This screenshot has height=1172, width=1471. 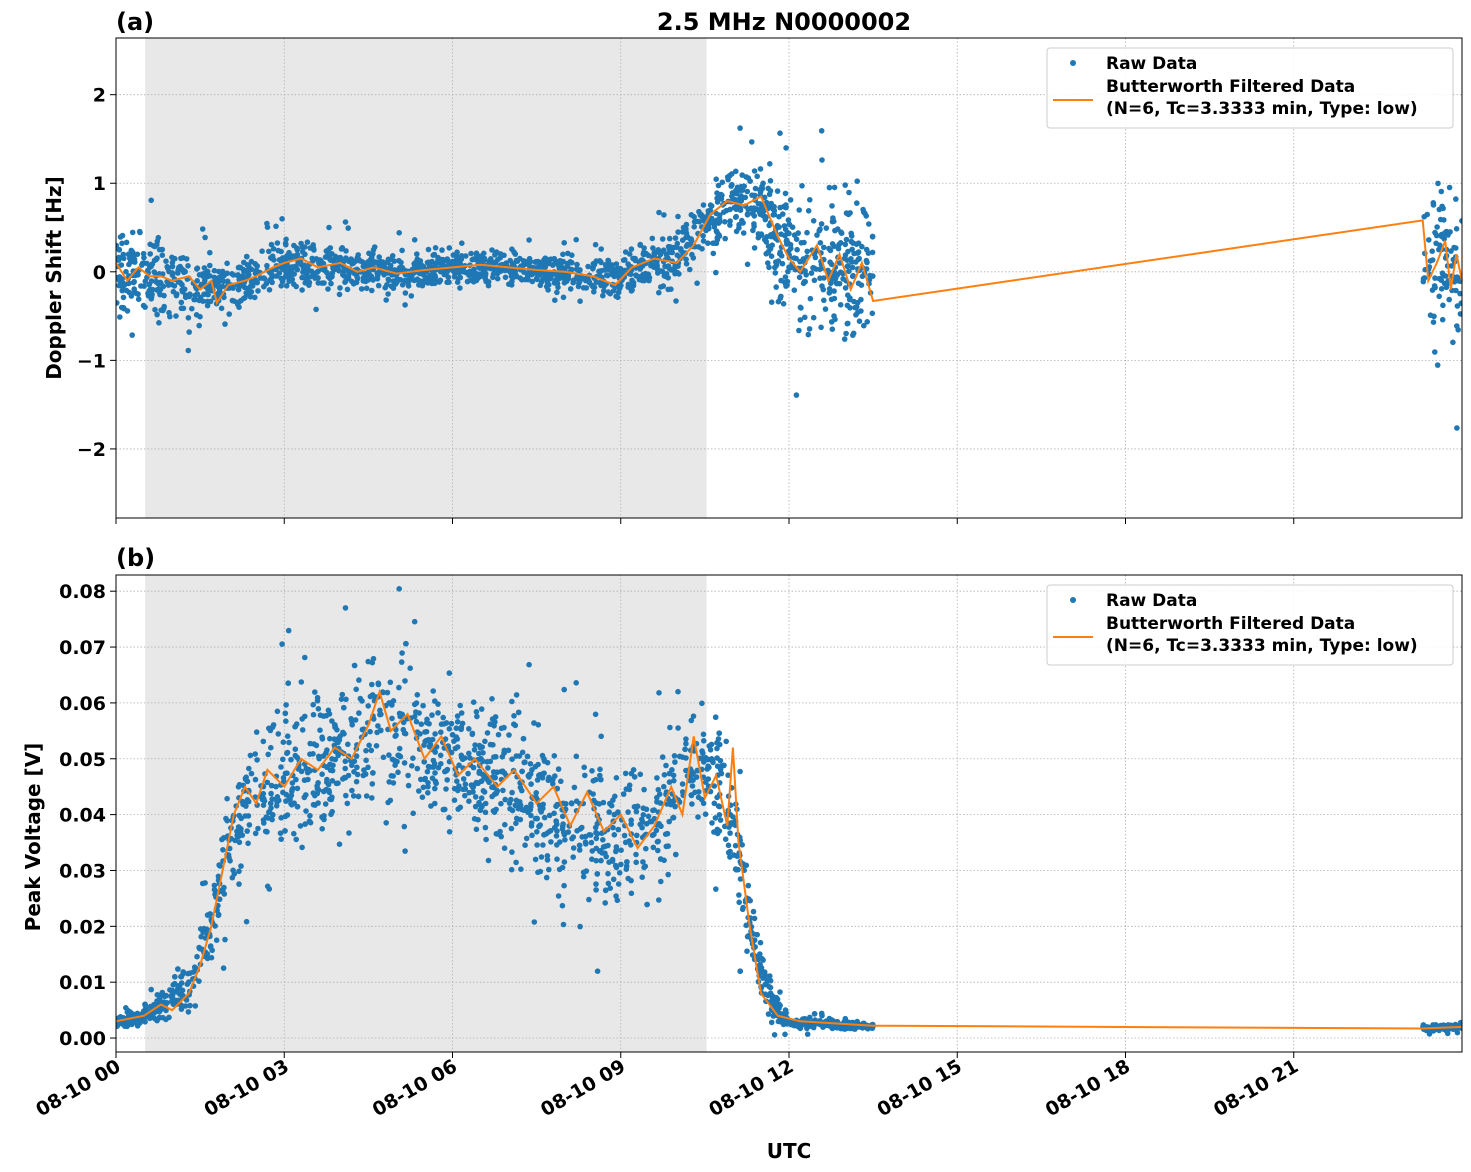 I want to click on panel-label-a: (a), so click(x=135, y=22).